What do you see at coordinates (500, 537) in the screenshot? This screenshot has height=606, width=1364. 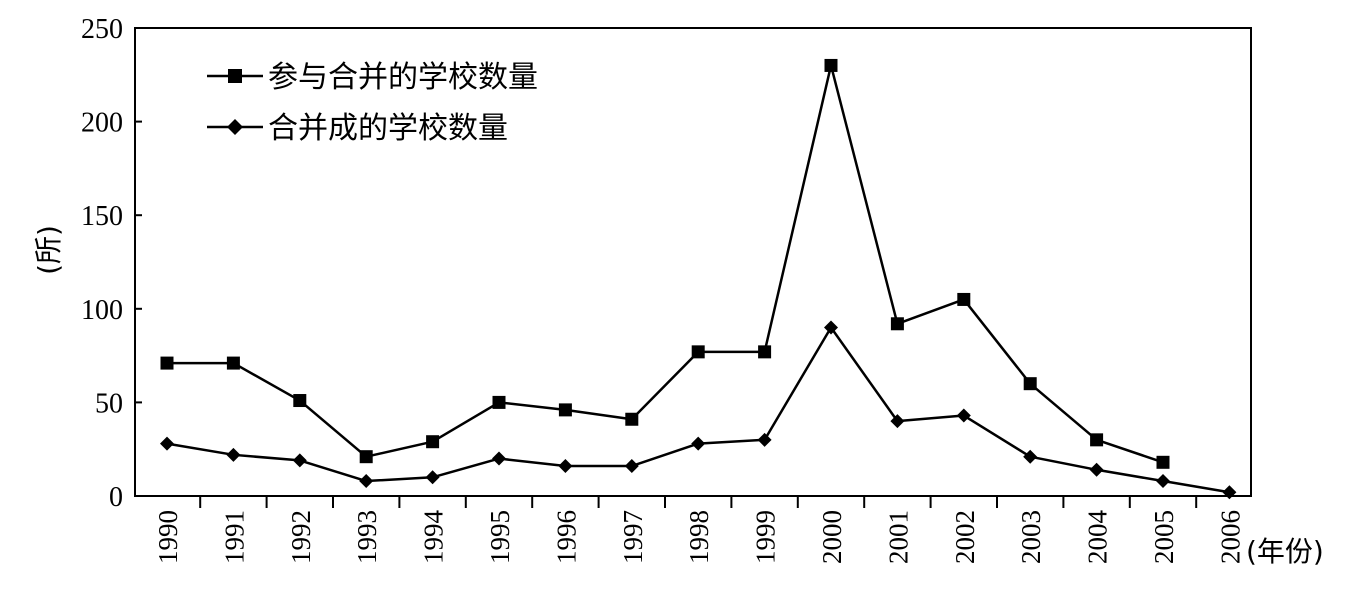 I see `x-tick-label: 1995` at bounding box center [500, 537].